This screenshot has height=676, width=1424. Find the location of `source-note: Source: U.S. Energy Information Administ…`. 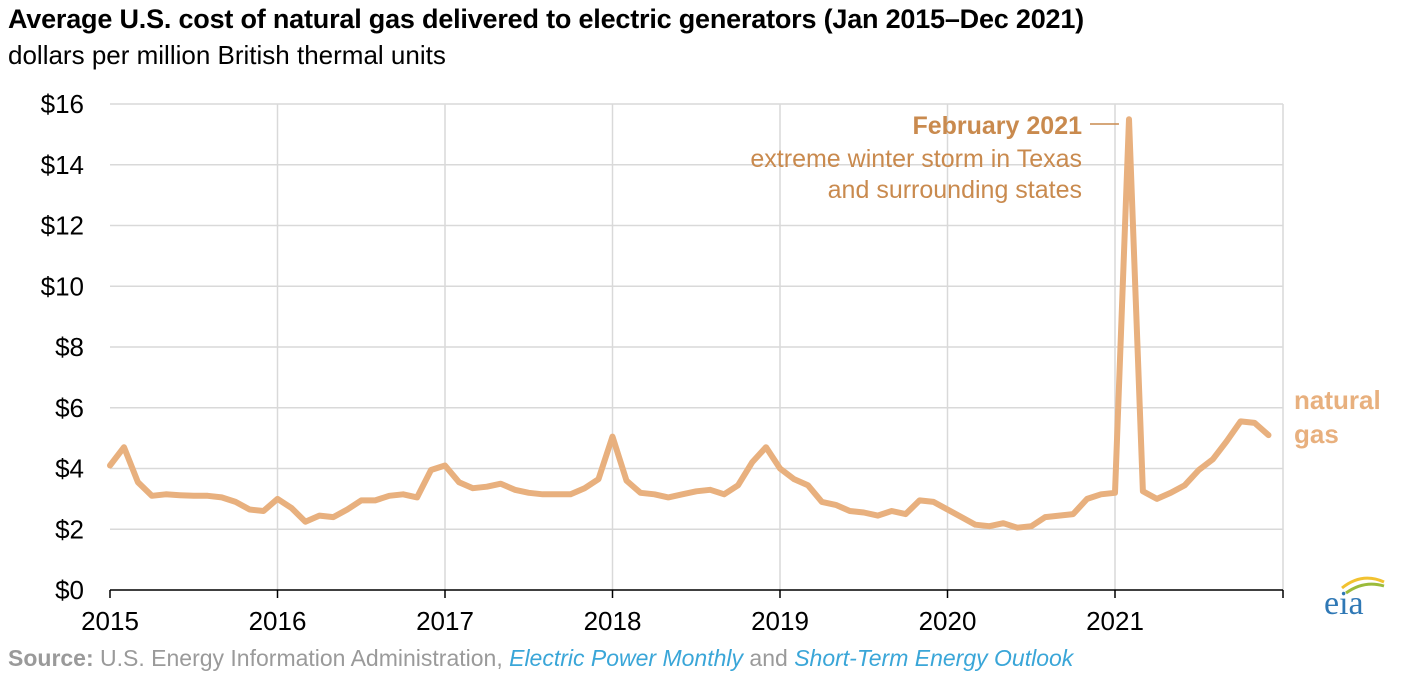

source-note: Source: U.S. Energy Information Administ… is located at coordinates (540, 658).